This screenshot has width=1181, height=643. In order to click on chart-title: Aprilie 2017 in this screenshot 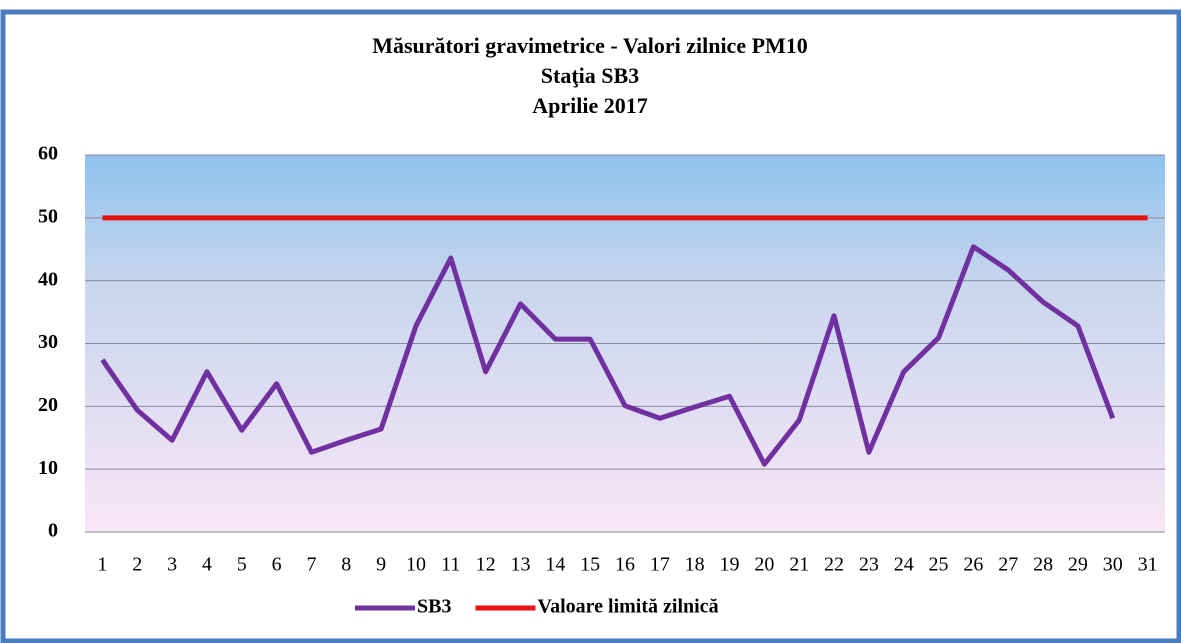, I will do `click(590, 105)`.